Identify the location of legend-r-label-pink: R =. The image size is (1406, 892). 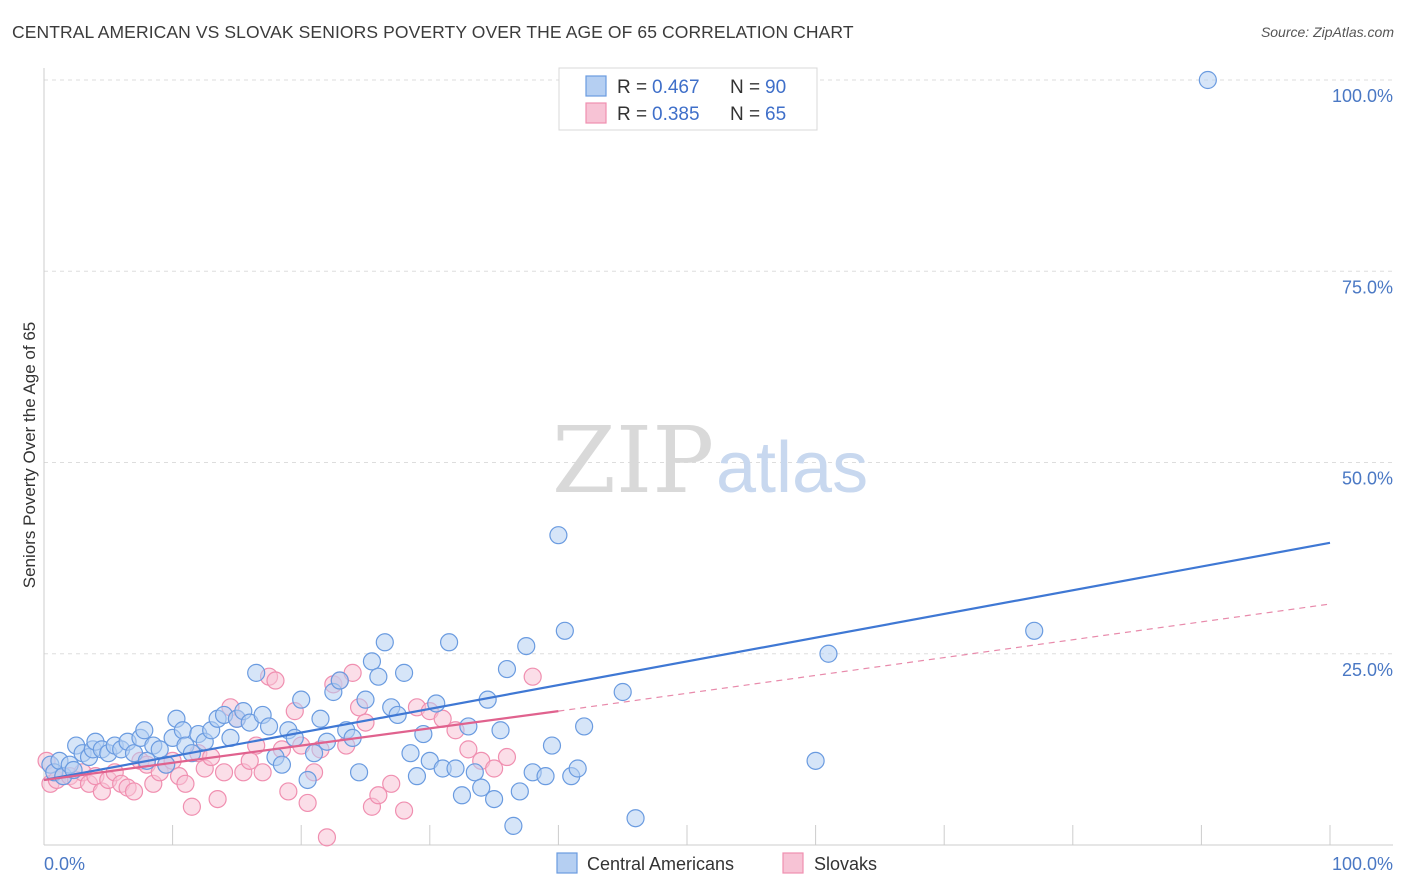
(632, 114).